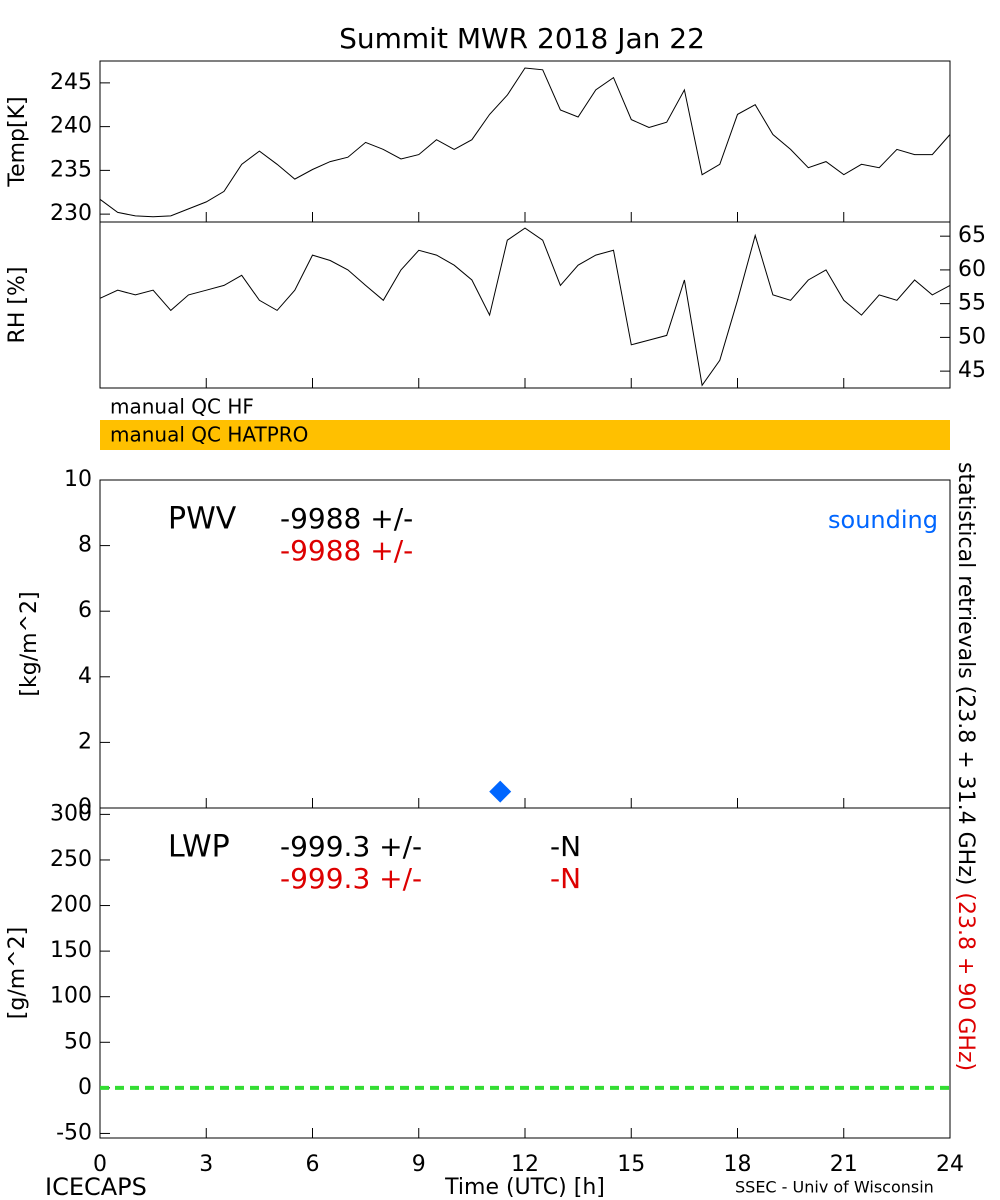 This screenshot has height=1200, width=1000. Describe the element at coordinates (71, 905) in the screenshot. I see `y-tick-label: 200` at that location.